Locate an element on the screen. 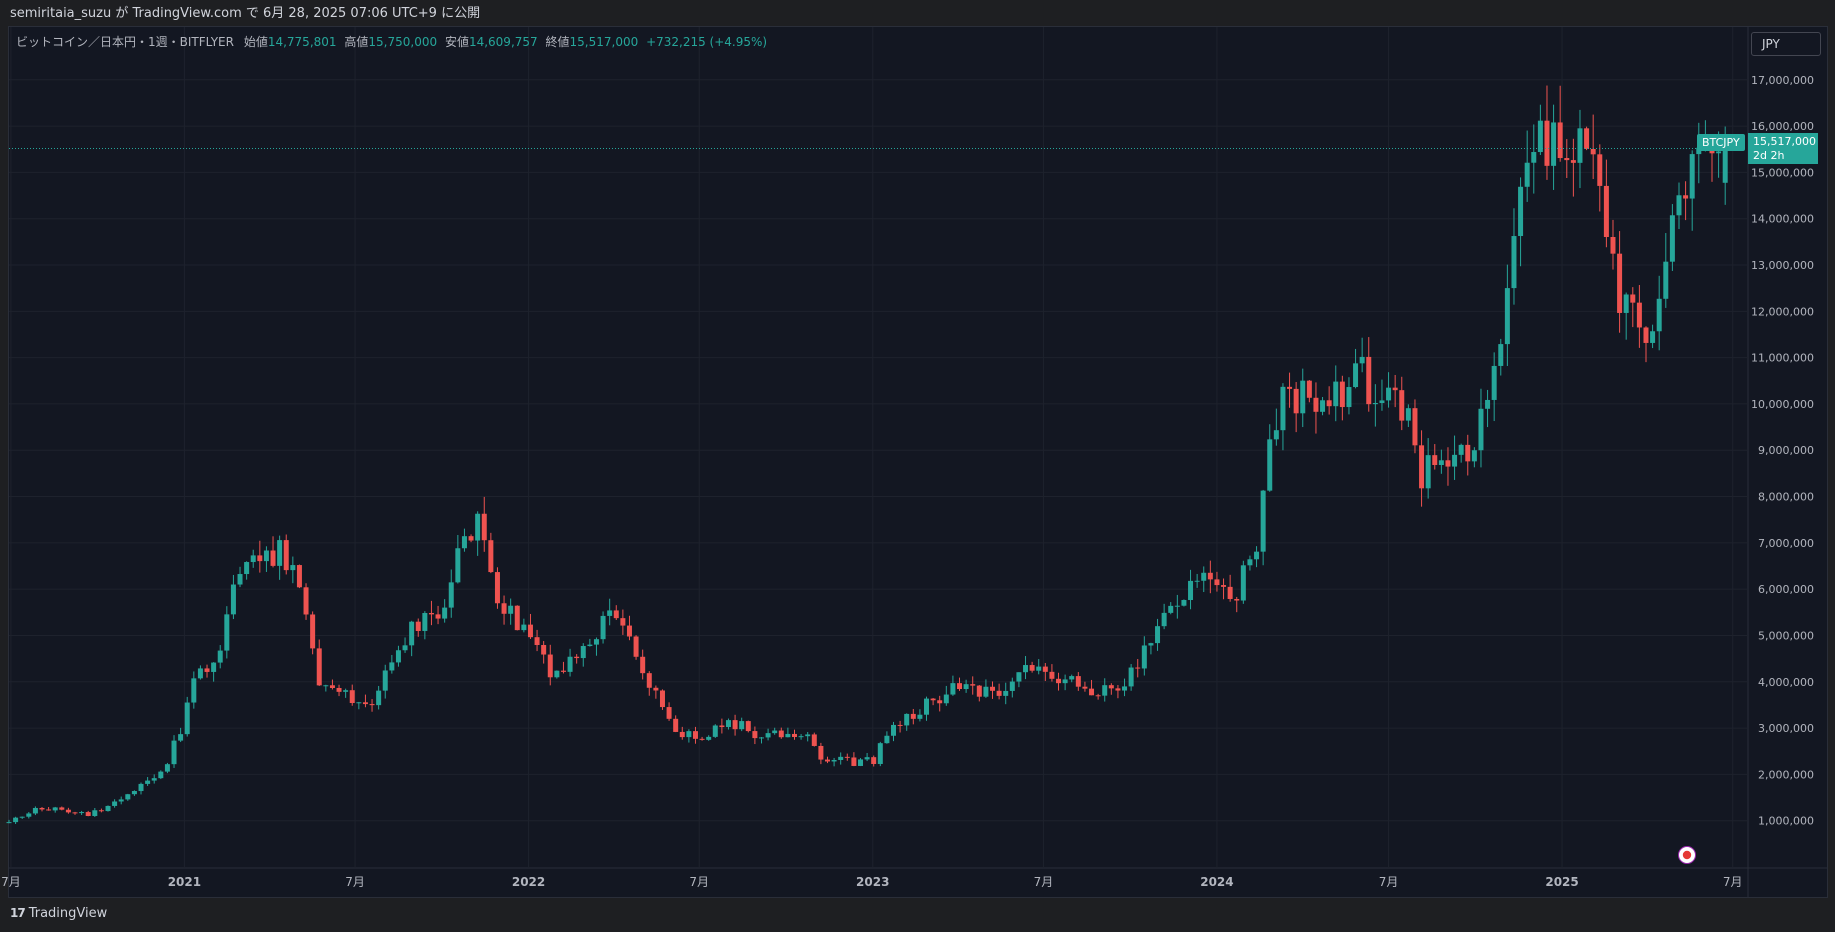  legend-open-label: 始値 is located at coordinates (255, 42).